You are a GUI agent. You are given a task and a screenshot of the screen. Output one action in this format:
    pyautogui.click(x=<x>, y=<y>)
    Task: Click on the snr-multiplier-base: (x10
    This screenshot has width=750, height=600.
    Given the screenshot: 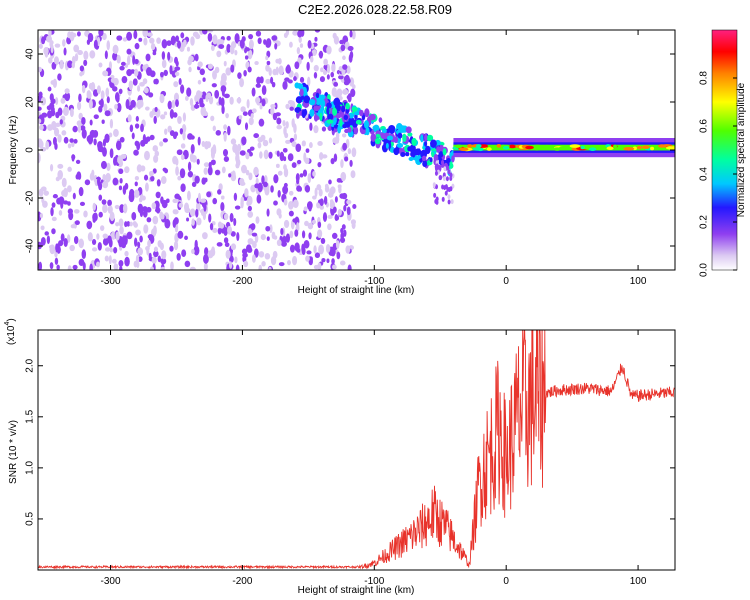 What is the action you would take?
    pyautogui.click(x=11, y=335)
    